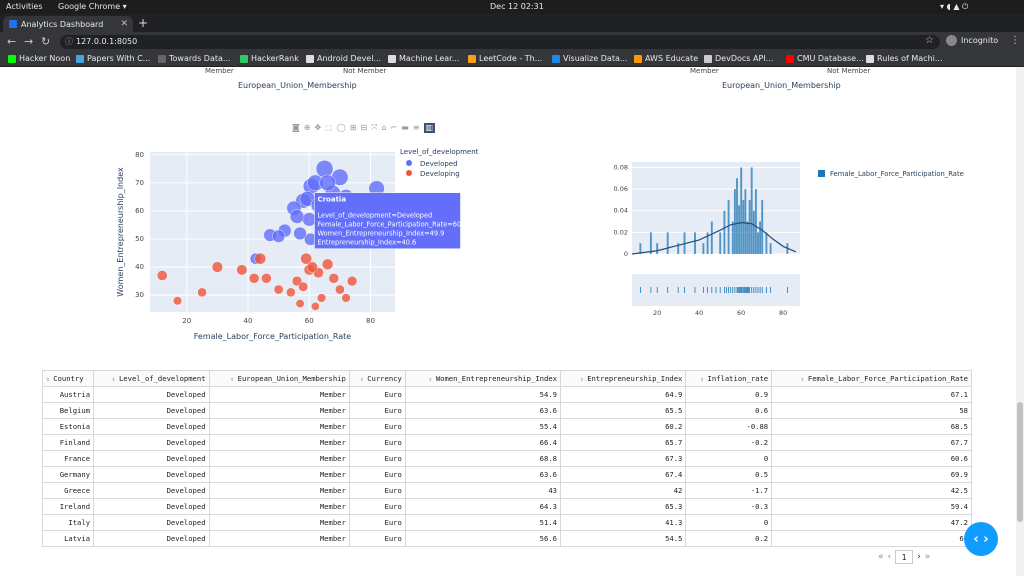 This screenshot has height=576, width=1024. I want to click on table-cell-country: Finland, so click(68, 442).